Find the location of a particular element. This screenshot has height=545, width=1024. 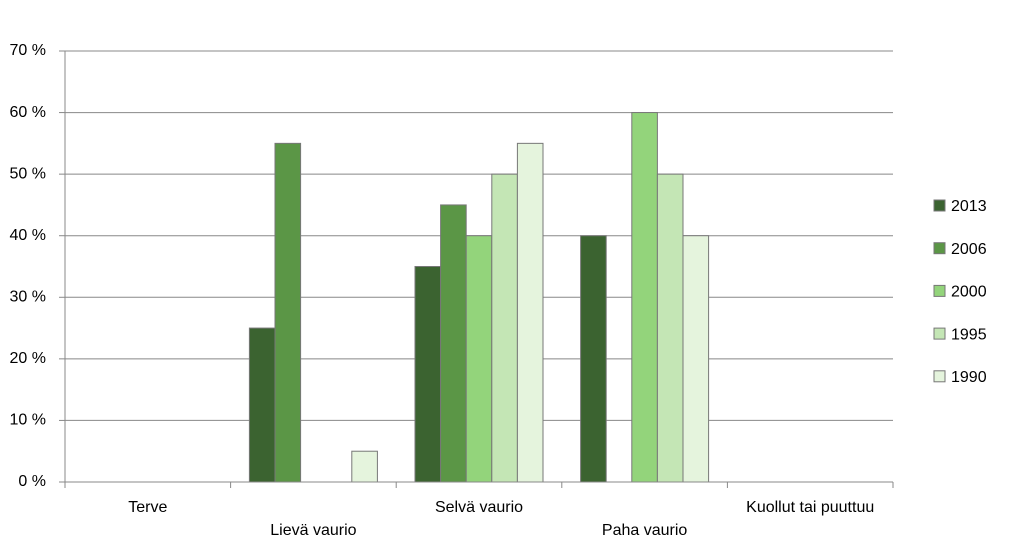

y-tick-label: 70 % is located at coordinates (28, 50).